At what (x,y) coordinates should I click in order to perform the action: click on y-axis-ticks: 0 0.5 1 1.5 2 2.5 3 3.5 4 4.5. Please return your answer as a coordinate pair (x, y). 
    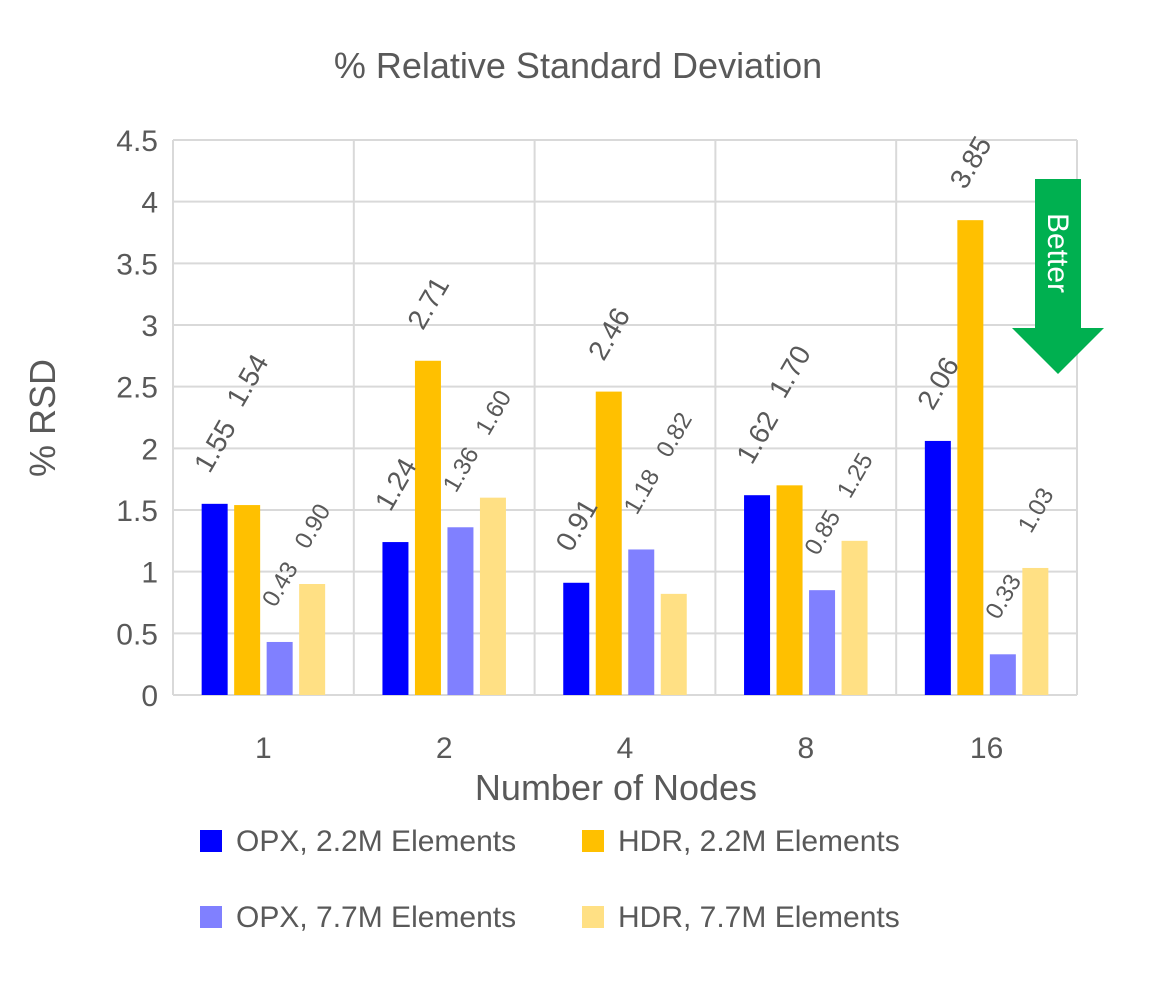
    Looking at the image, I should click on (137, 419).